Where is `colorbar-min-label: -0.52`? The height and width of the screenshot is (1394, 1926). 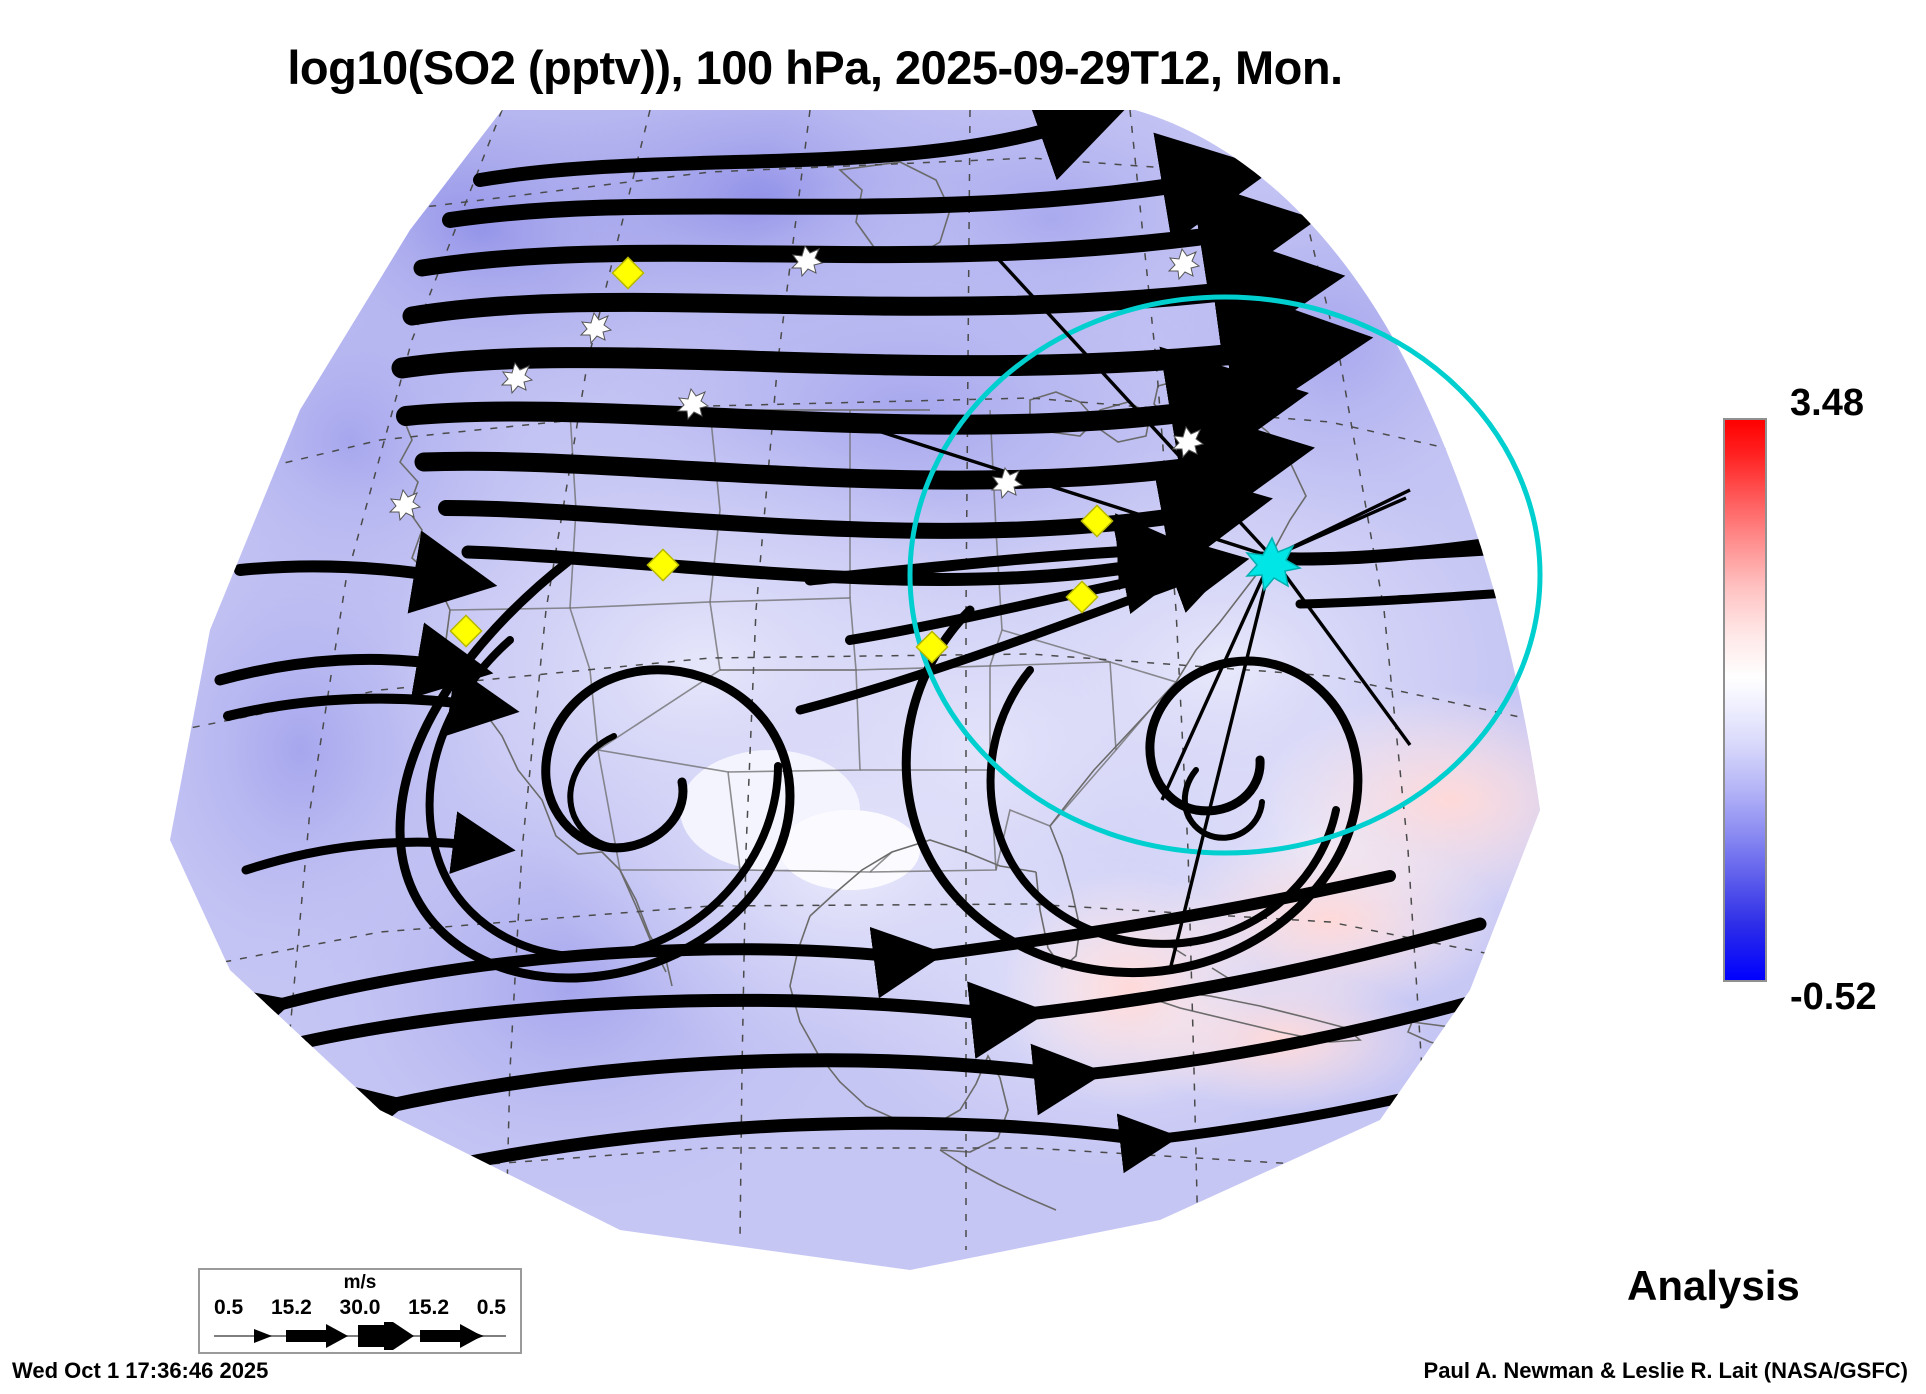 colorbar-min-label: -0.52 is located at coordinates (1833, 997).